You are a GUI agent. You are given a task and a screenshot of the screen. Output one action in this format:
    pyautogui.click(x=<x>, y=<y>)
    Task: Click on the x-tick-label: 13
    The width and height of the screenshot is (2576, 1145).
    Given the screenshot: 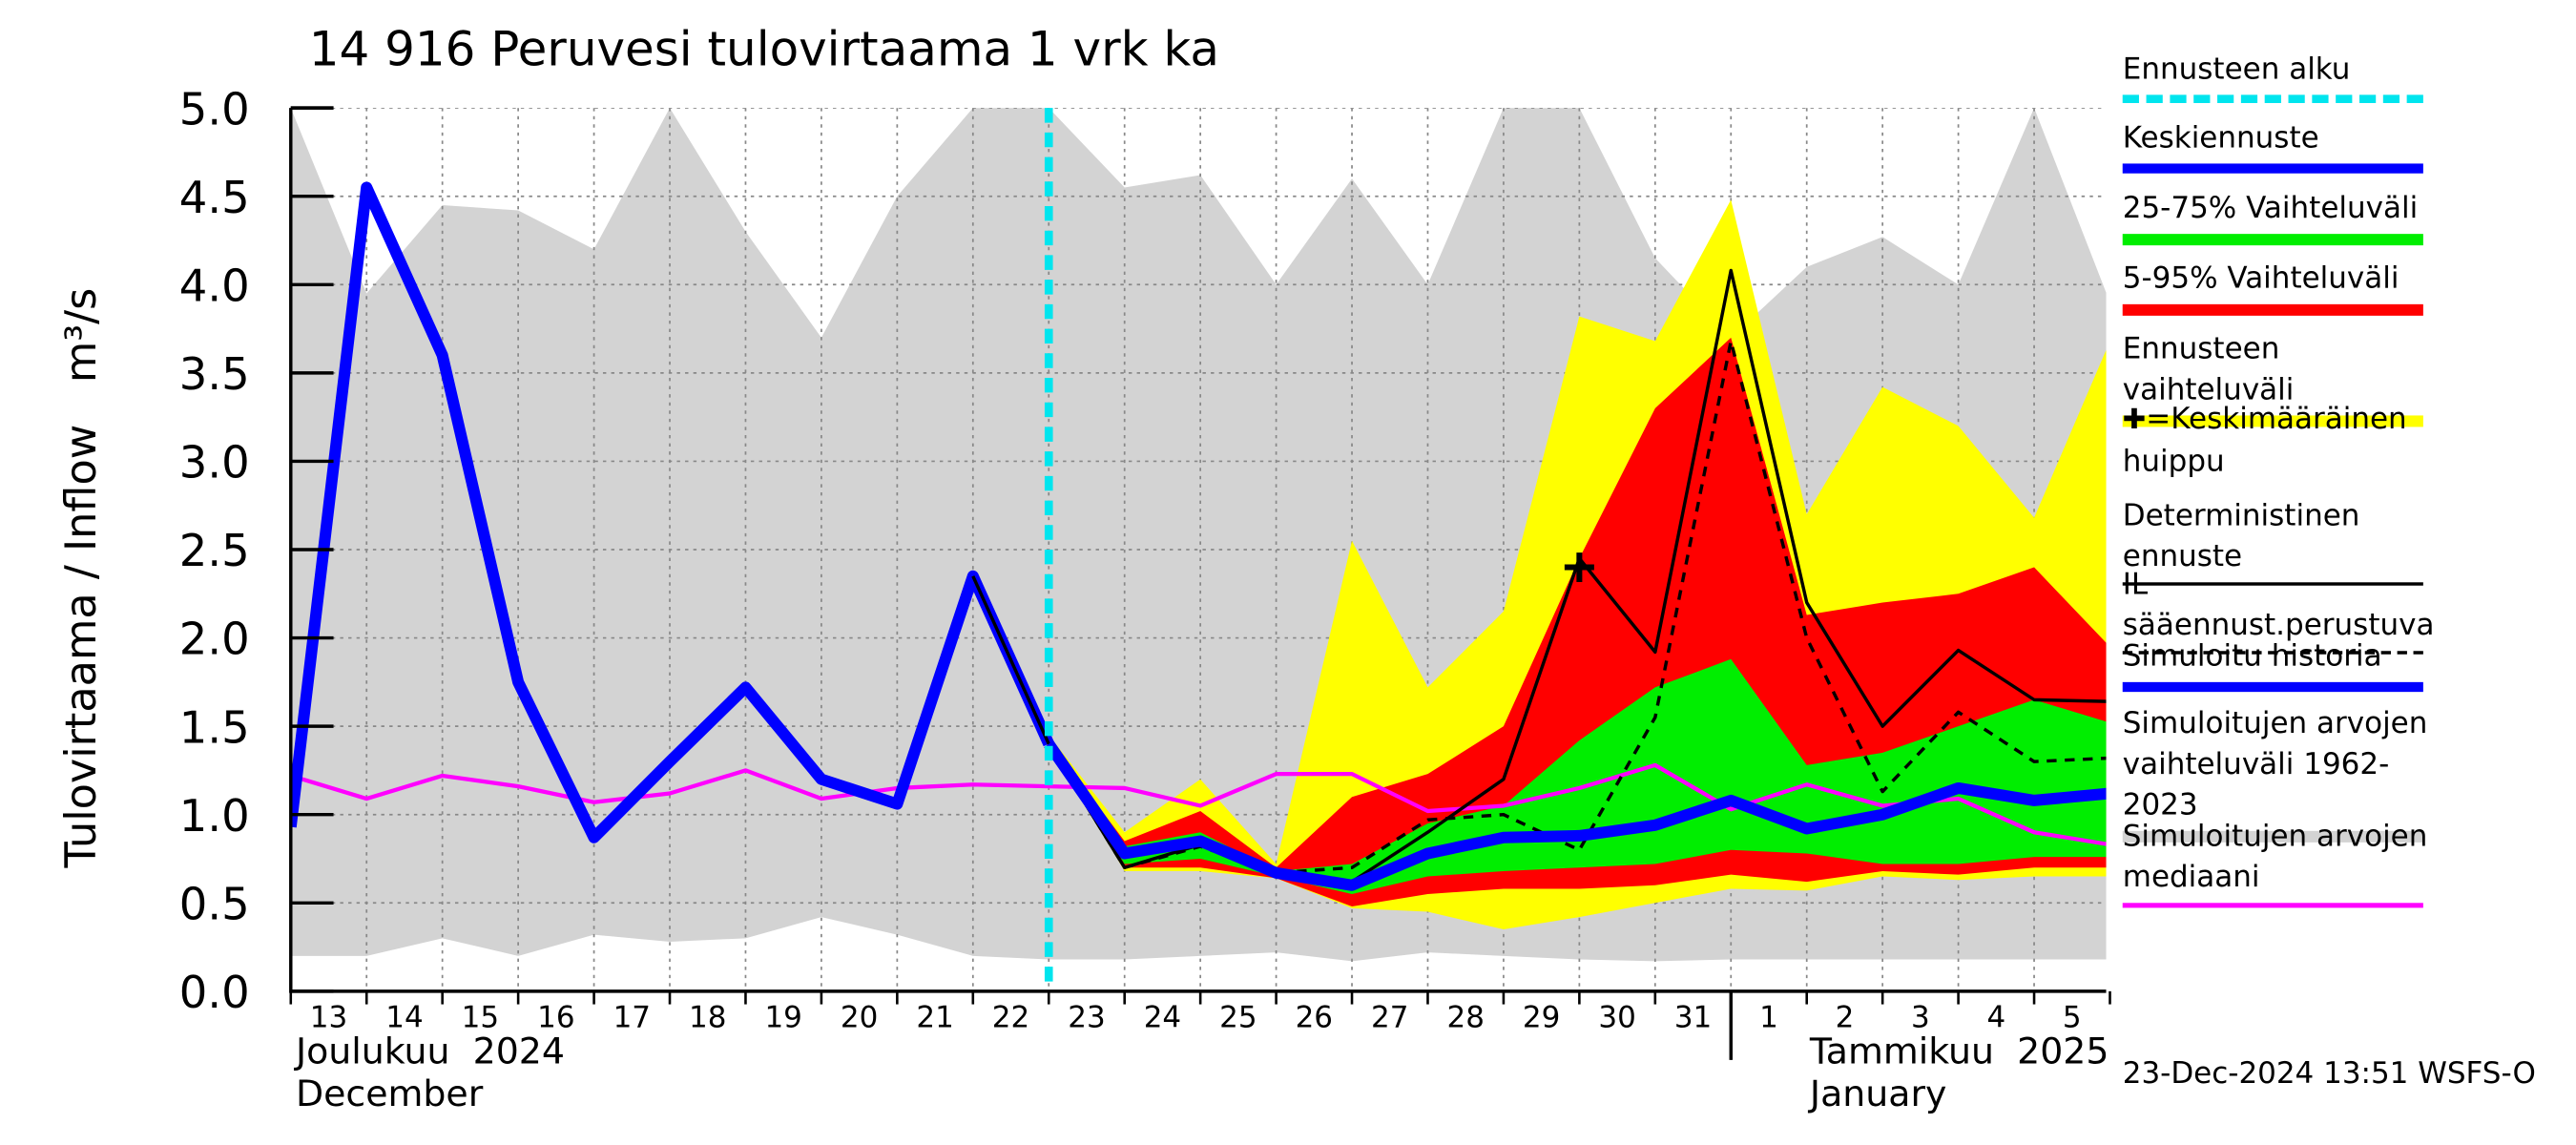 What is the action you would take?
    pyautogui.click(x=328, y=1018)
    